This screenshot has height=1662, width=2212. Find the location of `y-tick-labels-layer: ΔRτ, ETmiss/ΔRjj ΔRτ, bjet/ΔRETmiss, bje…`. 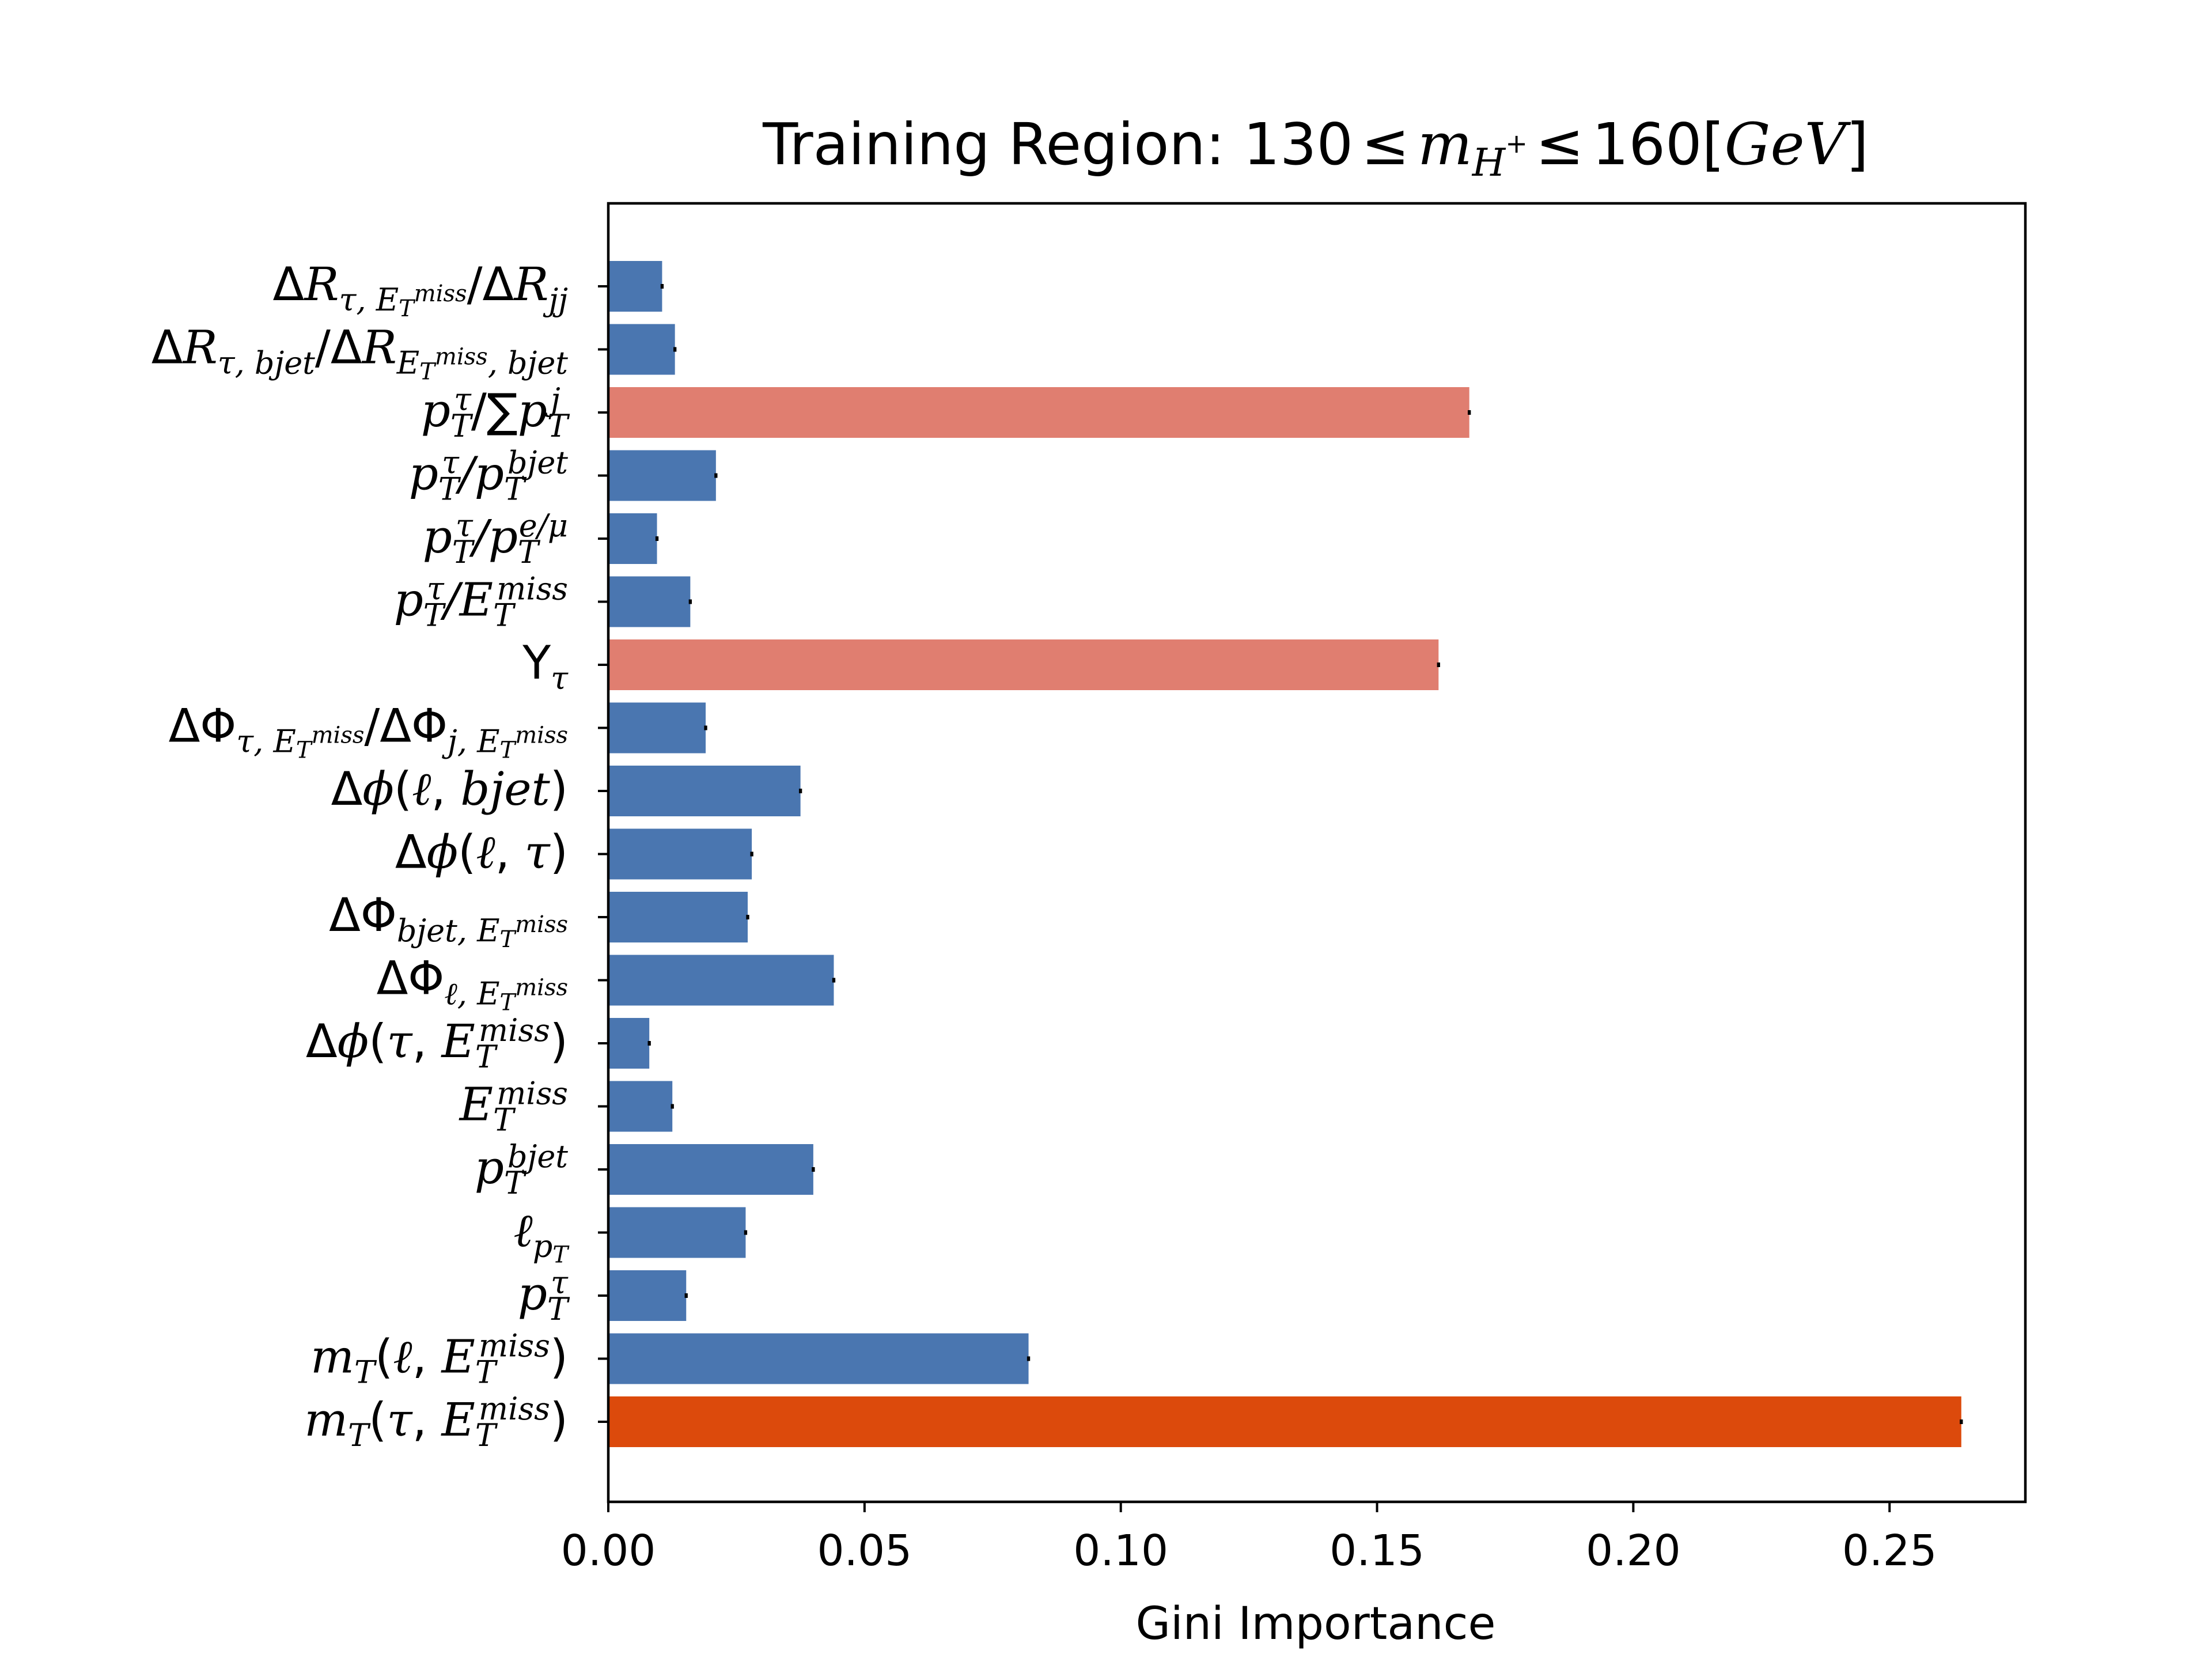

y-tick-labels-layer: ΔRτ, ETmiss/ΔRjj ΔRτ, bjet/ΔRETmiss, bje… is located at coordinates (360, 855).